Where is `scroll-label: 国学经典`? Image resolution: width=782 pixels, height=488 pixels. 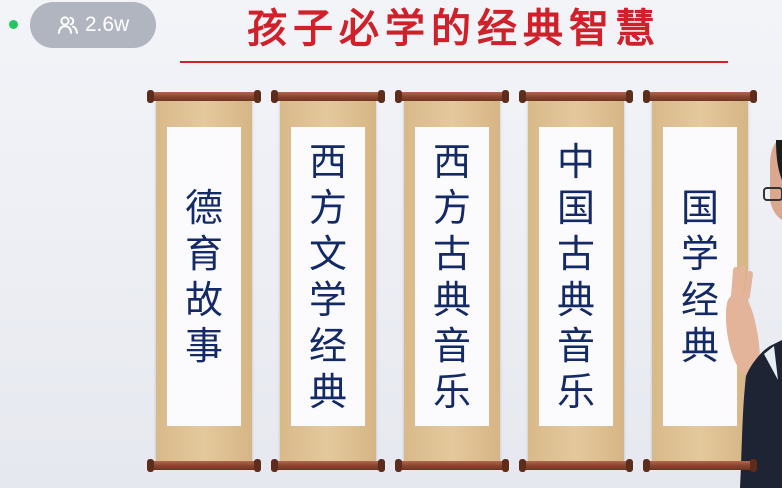
scroll-label: 国学经典 is located at coordinates (699, 276).